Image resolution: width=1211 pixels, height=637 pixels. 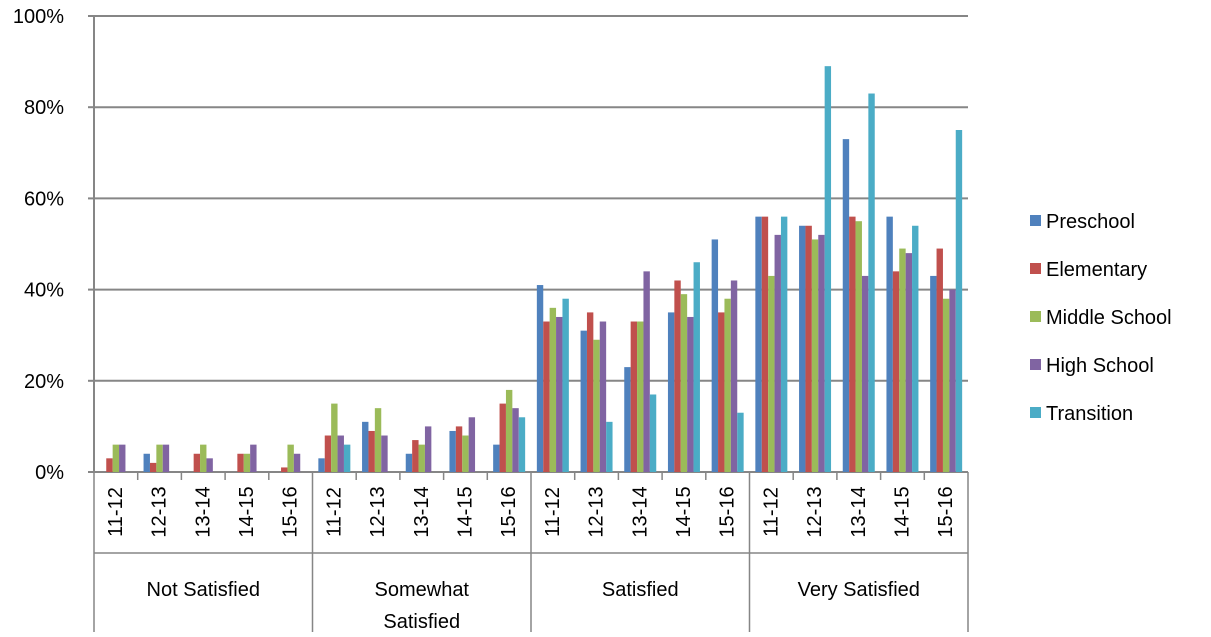 I want to click on group-label: Satisfied, so click(x=640, y=590).